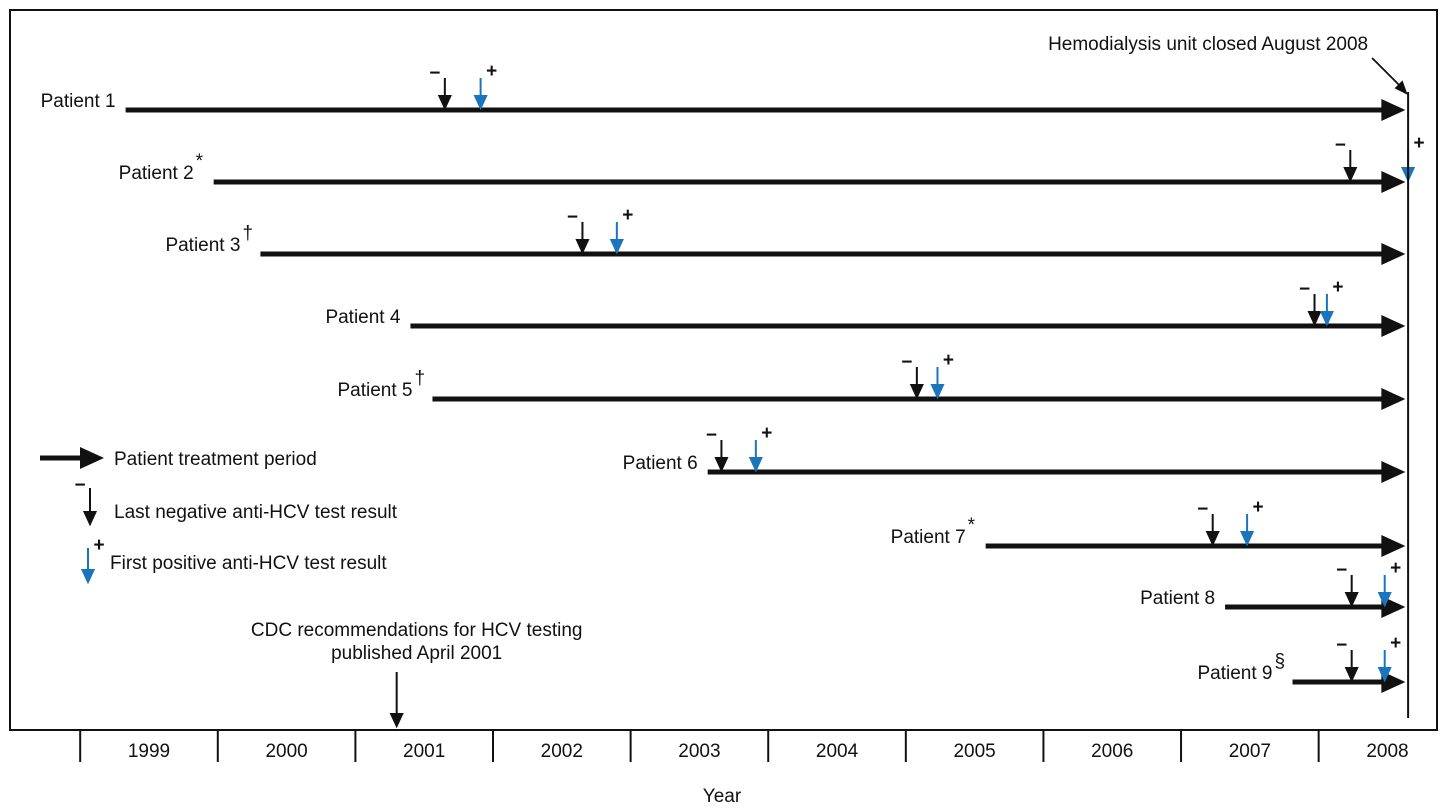 The width and height of the screenshot is (1443, 808). I want to click on x-tick-label: 2000, so click(286, 751).